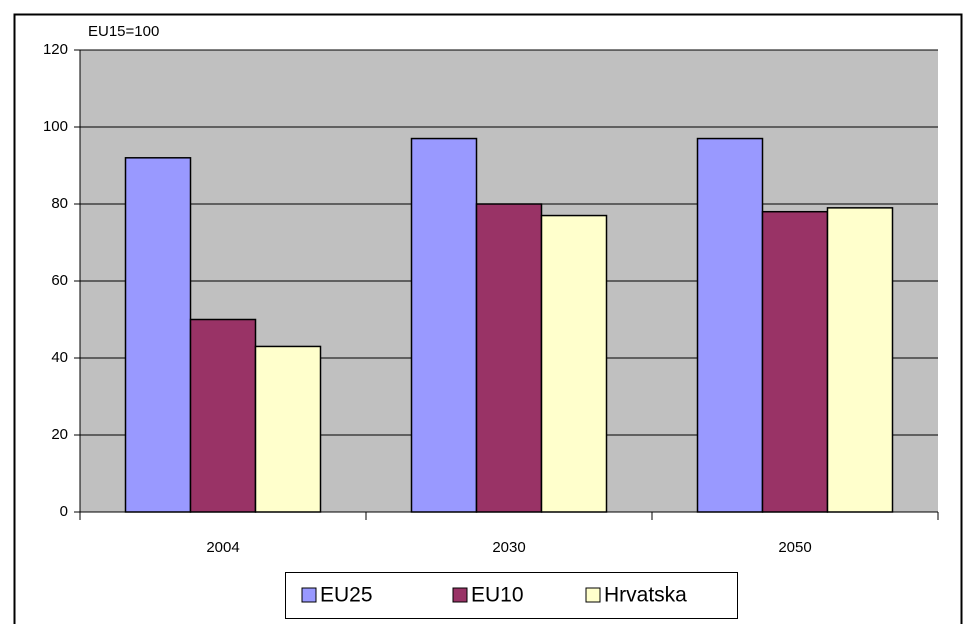  I want to click on x-tick-label: 2030, so click(508, 547).